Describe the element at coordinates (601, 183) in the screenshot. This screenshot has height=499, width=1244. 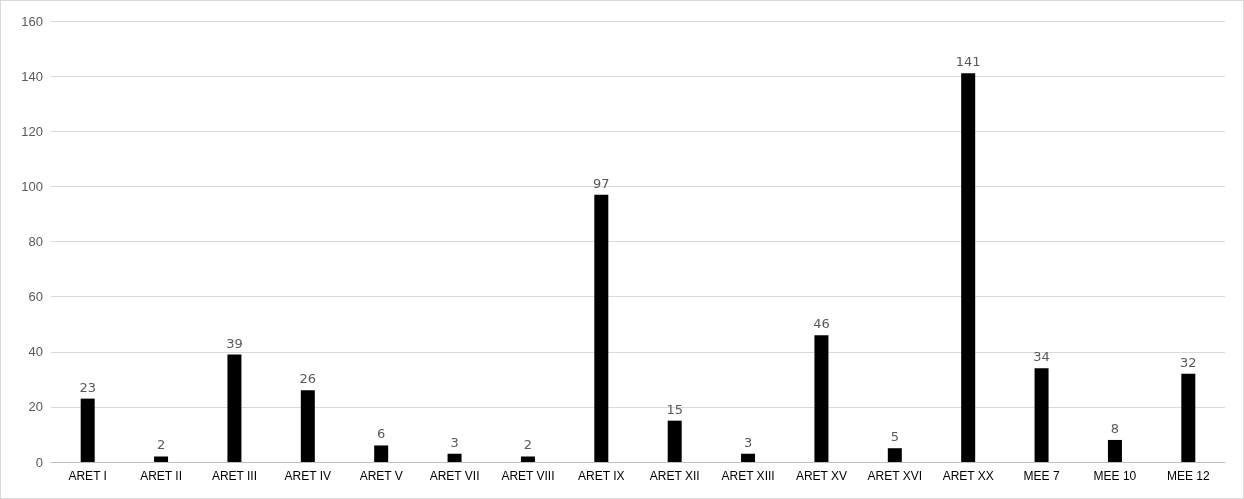
I see `data-label: 97` at that location.